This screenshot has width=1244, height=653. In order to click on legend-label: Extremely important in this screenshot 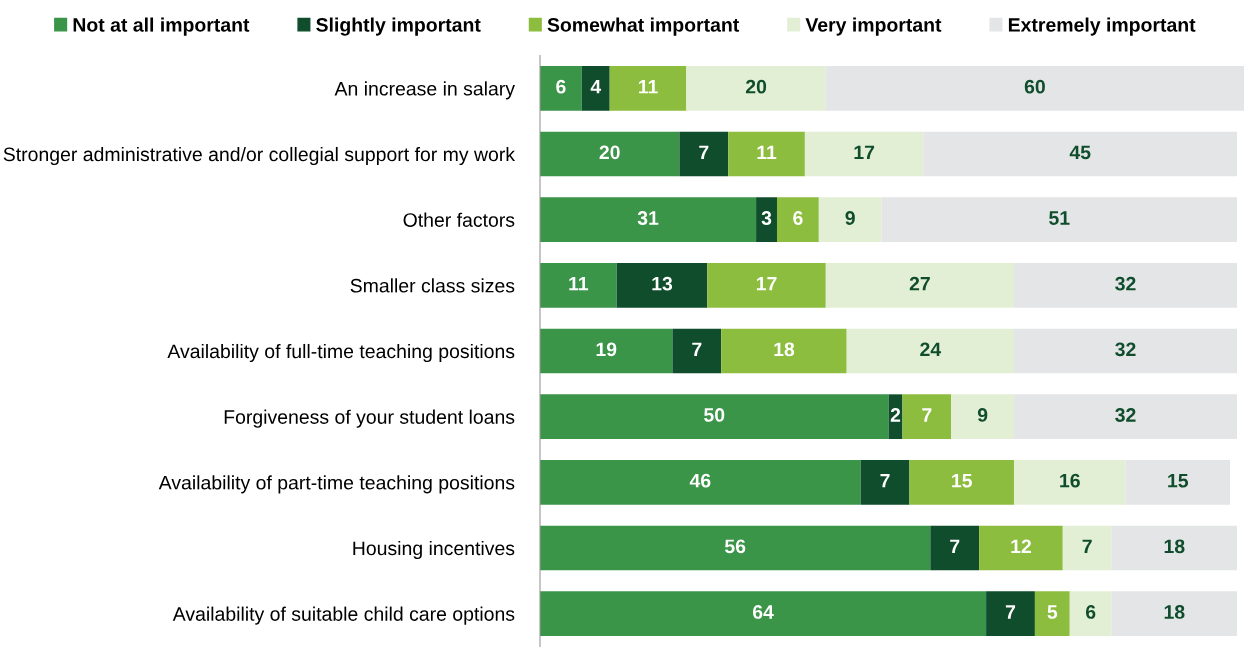, I will do `click(1102, 26)`.